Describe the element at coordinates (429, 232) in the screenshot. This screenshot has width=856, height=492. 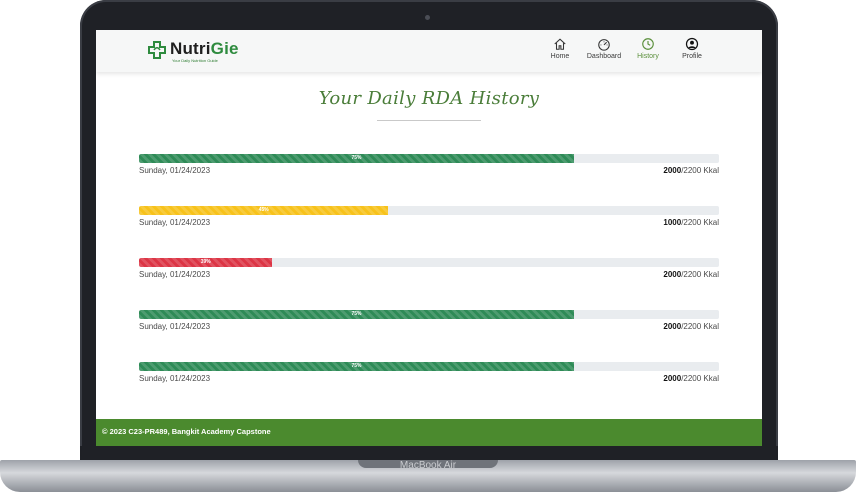
I see `history-entry: 45% Sunday, 01/24/2023 1000/2200 Kkal` at that location.